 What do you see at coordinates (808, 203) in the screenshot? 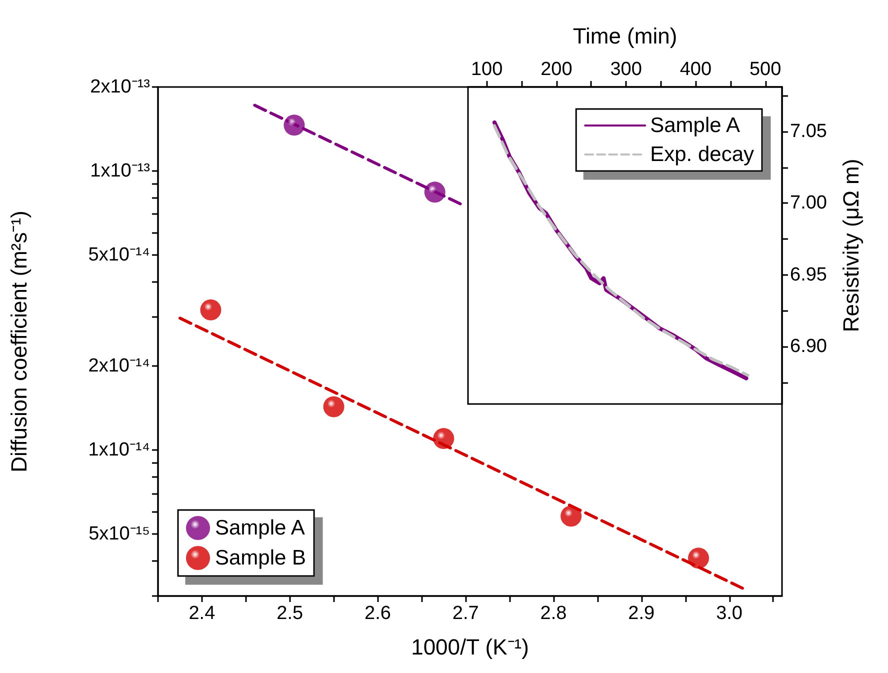
I see `y-tick-label: 7.00` at bounding box center [808, 203].